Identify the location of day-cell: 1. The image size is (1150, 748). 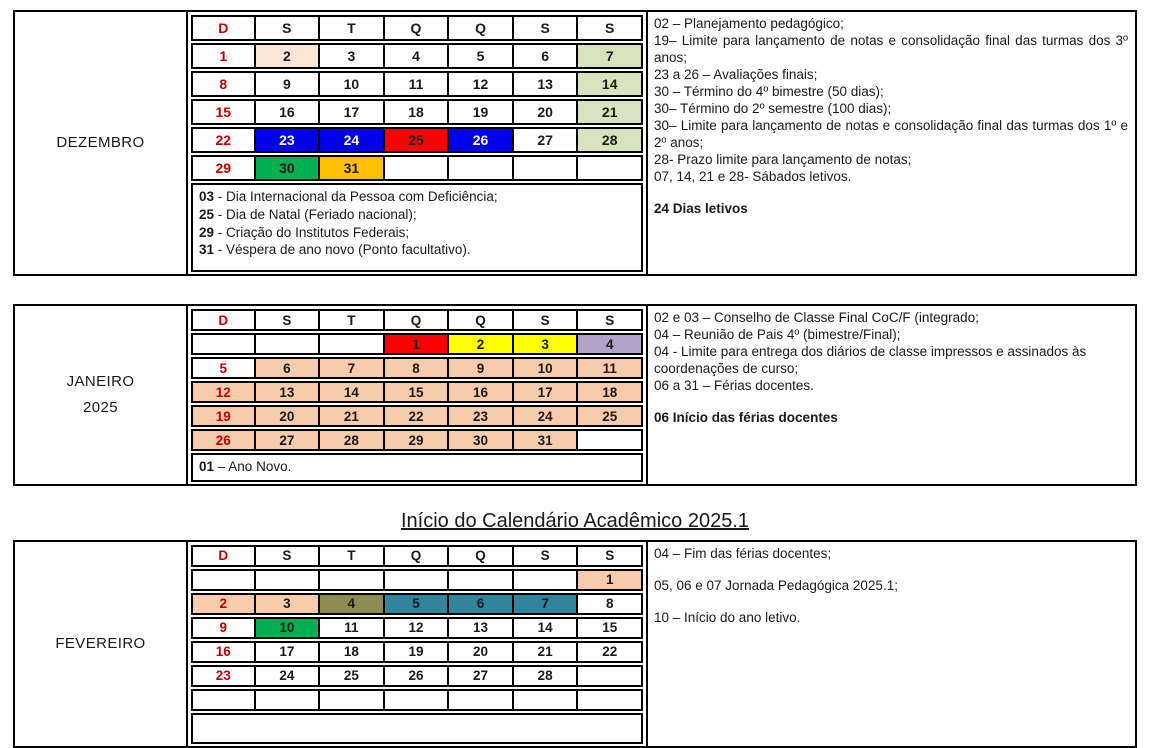
(416, 344).